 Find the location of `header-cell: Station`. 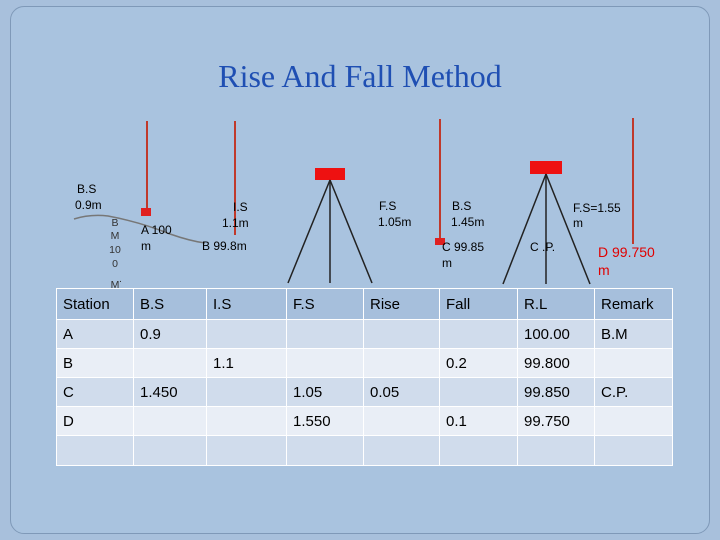

header-cell: Station is located at coordinates (95, 304).